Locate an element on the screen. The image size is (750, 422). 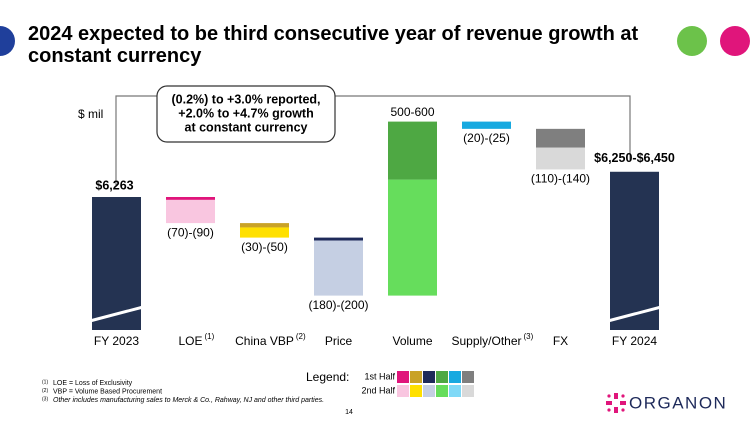
footnote-text: VBP = Volume Based Procurement is located at coordinates (107, 391).